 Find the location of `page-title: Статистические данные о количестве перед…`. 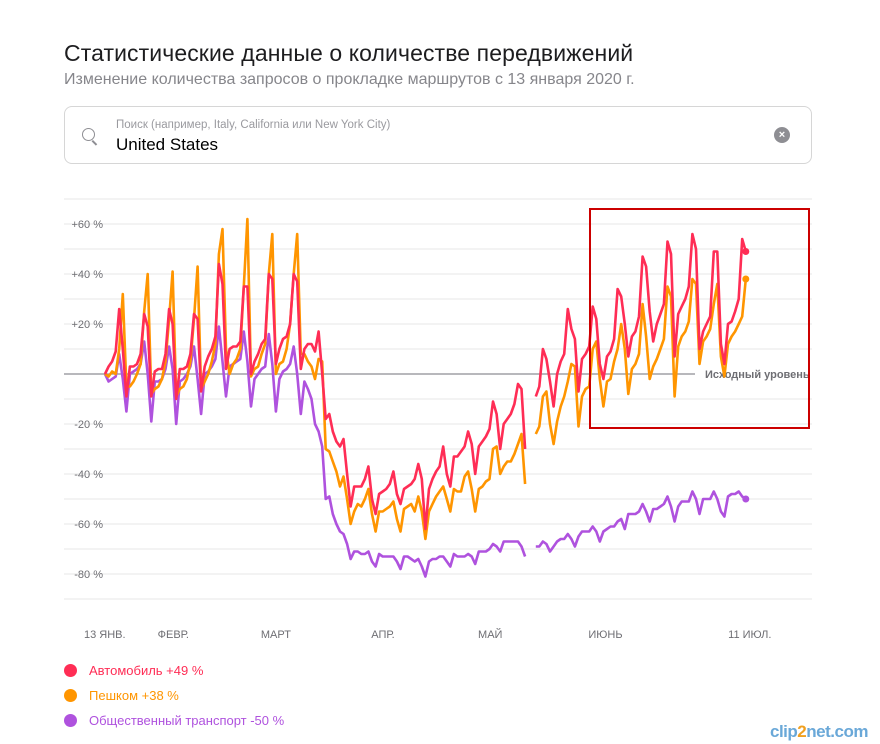

page-title: Статистические данные о количестве перед… is located at coordinates (349, 53).